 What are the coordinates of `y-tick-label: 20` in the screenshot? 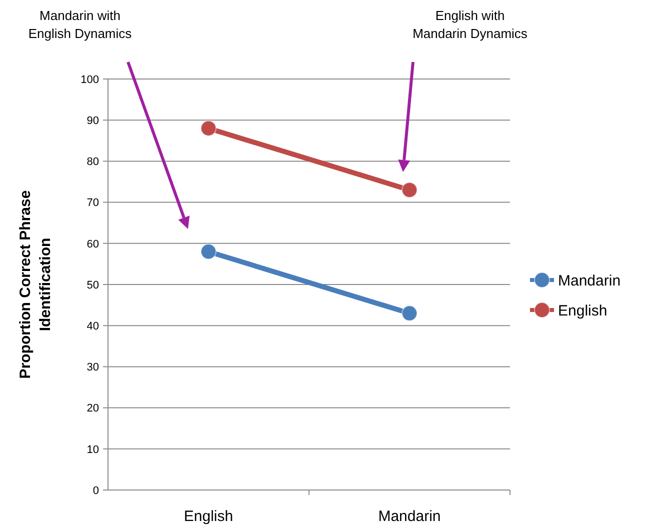 It's located at (92, 408).